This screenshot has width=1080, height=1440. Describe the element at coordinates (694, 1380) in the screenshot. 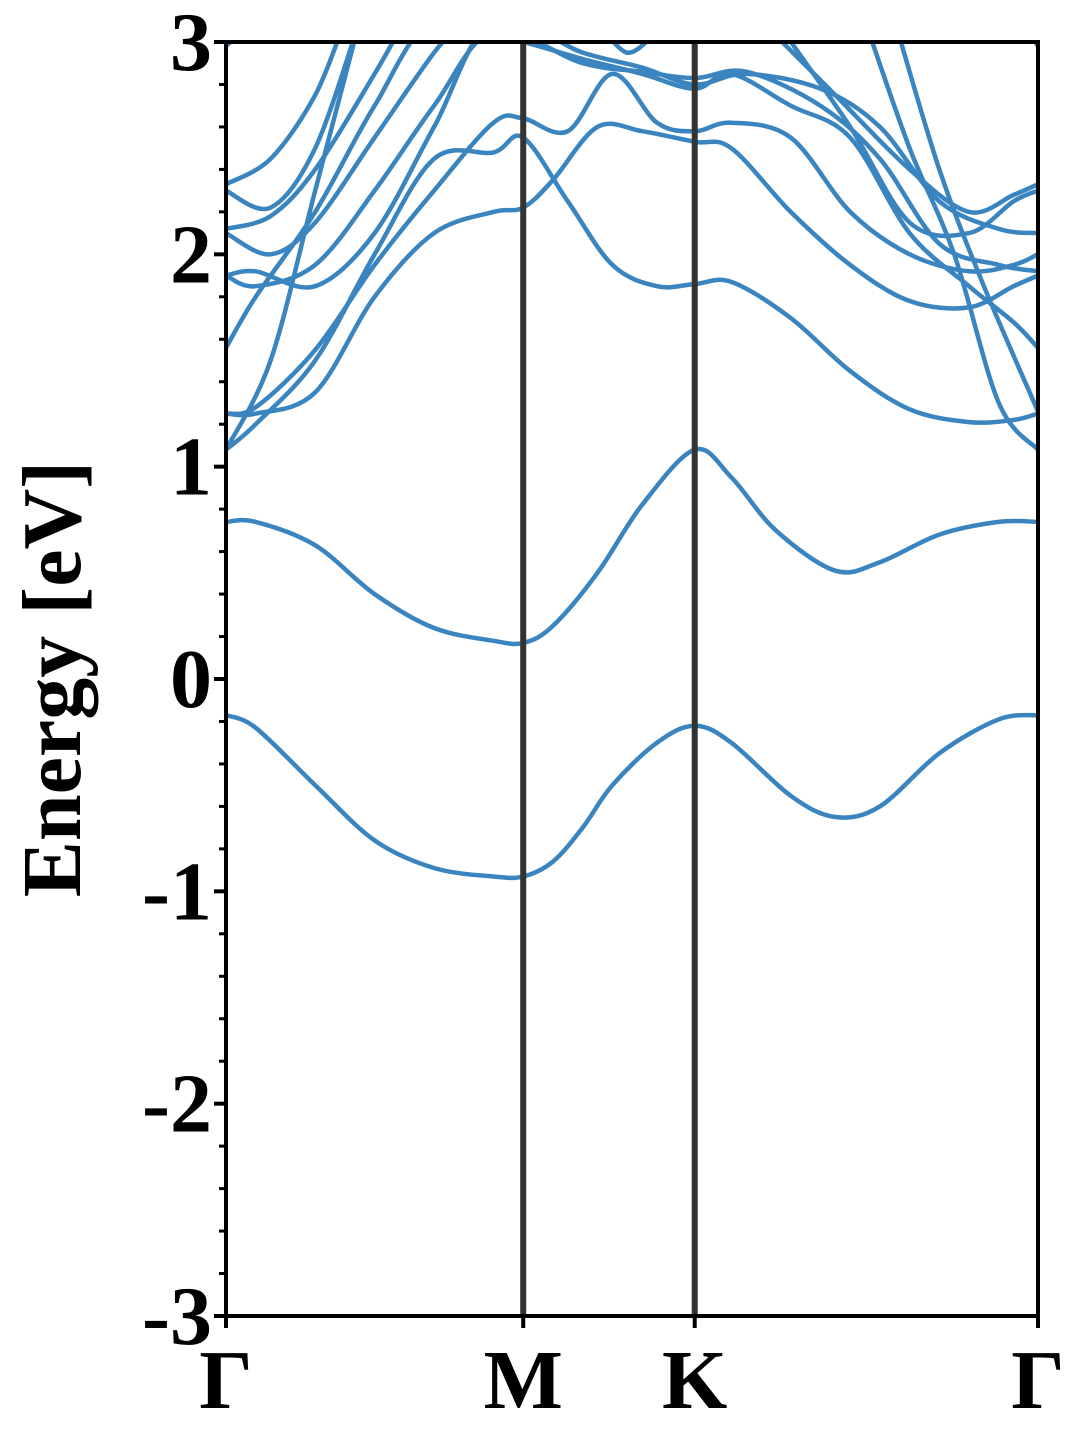

I see `x-tick-label: K` at that location.